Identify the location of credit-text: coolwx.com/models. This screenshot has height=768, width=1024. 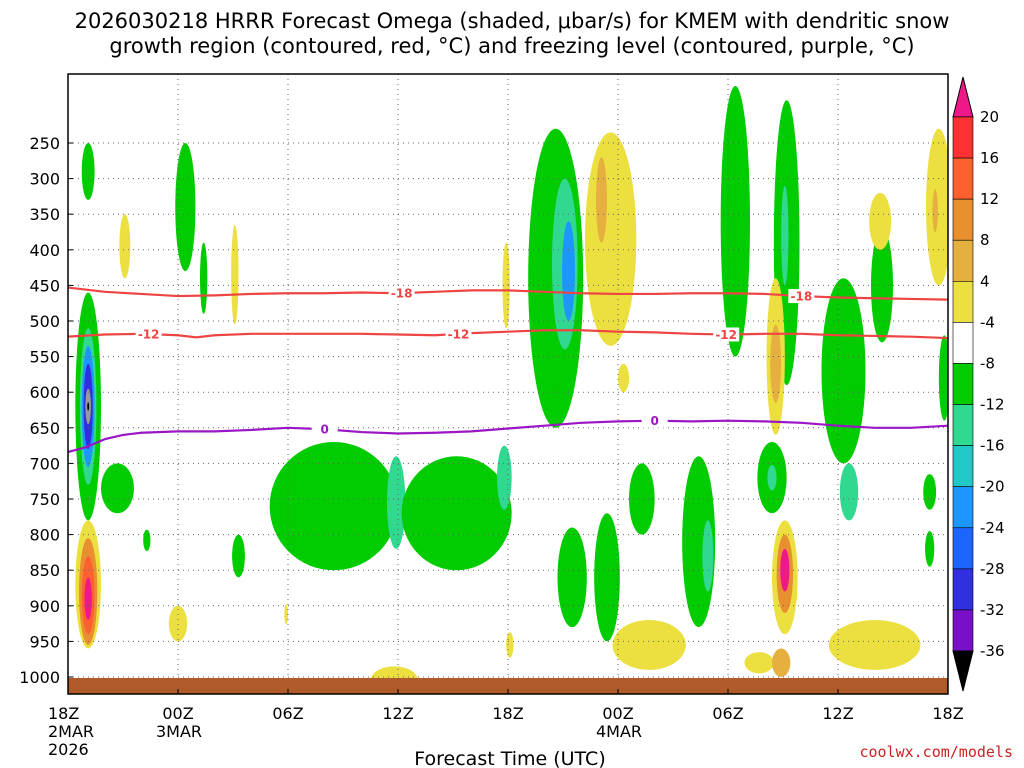
(936, 752).